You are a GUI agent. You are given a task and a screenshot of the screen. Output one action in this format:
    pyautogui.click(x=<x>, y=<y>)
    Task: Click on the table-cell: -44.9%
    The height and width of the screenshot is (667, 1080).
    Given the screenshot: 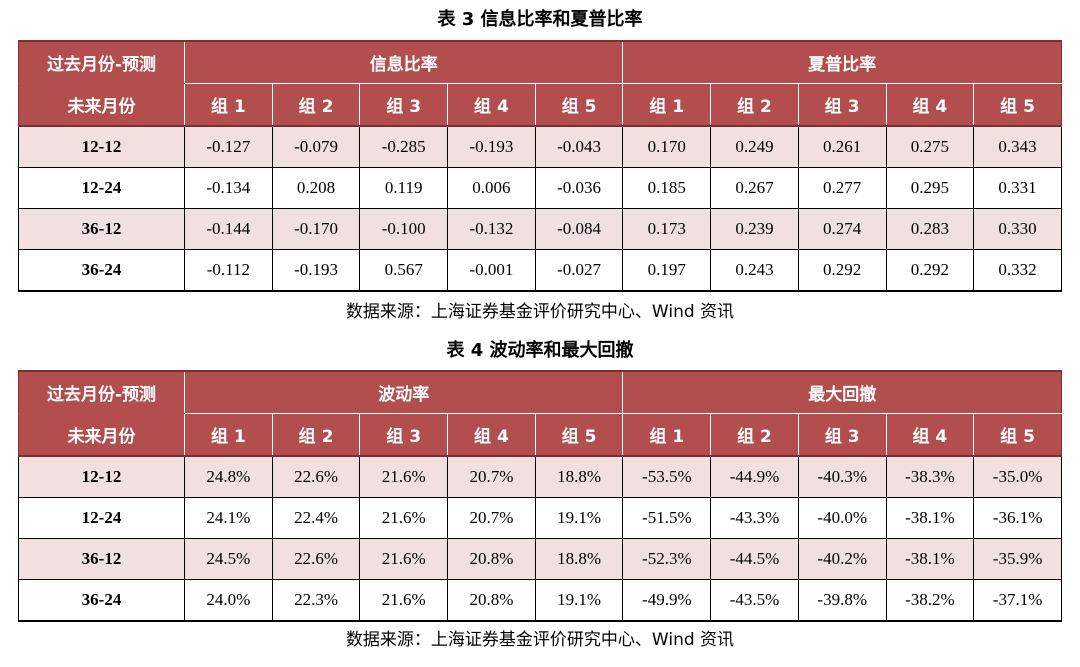 What is the action you would take?
    pyautogui.click(x=754, y=477)
    